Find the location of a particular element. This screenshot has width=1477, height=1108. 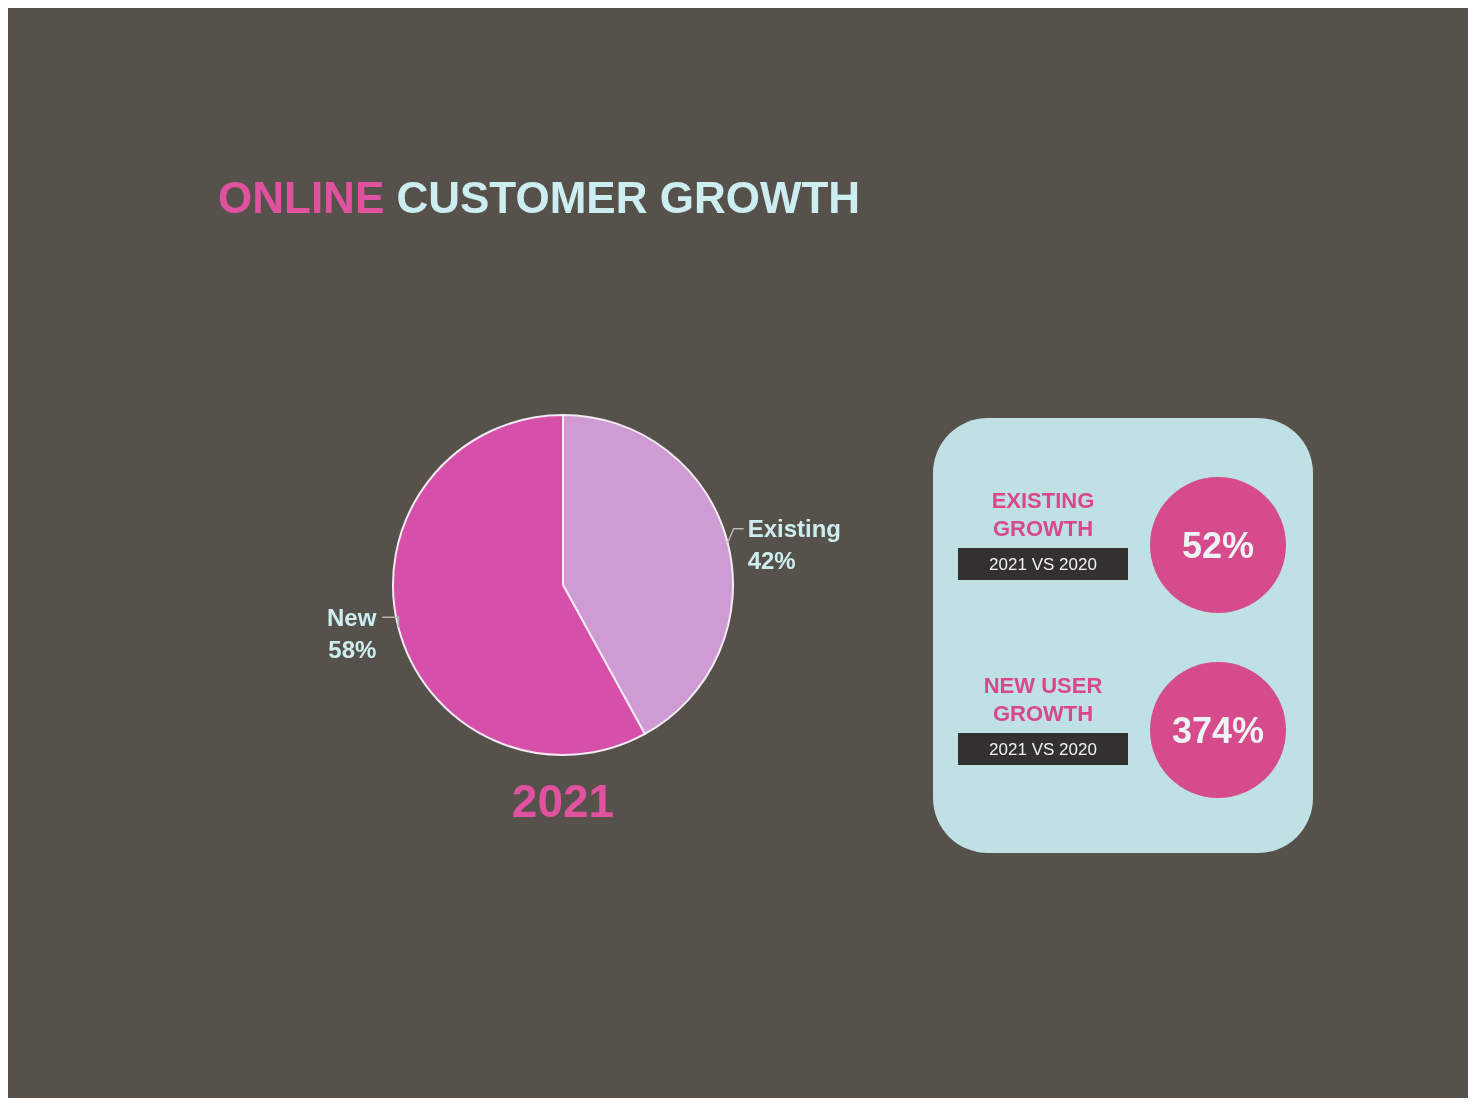

text: 374% is located at coordinates (1218, 730).